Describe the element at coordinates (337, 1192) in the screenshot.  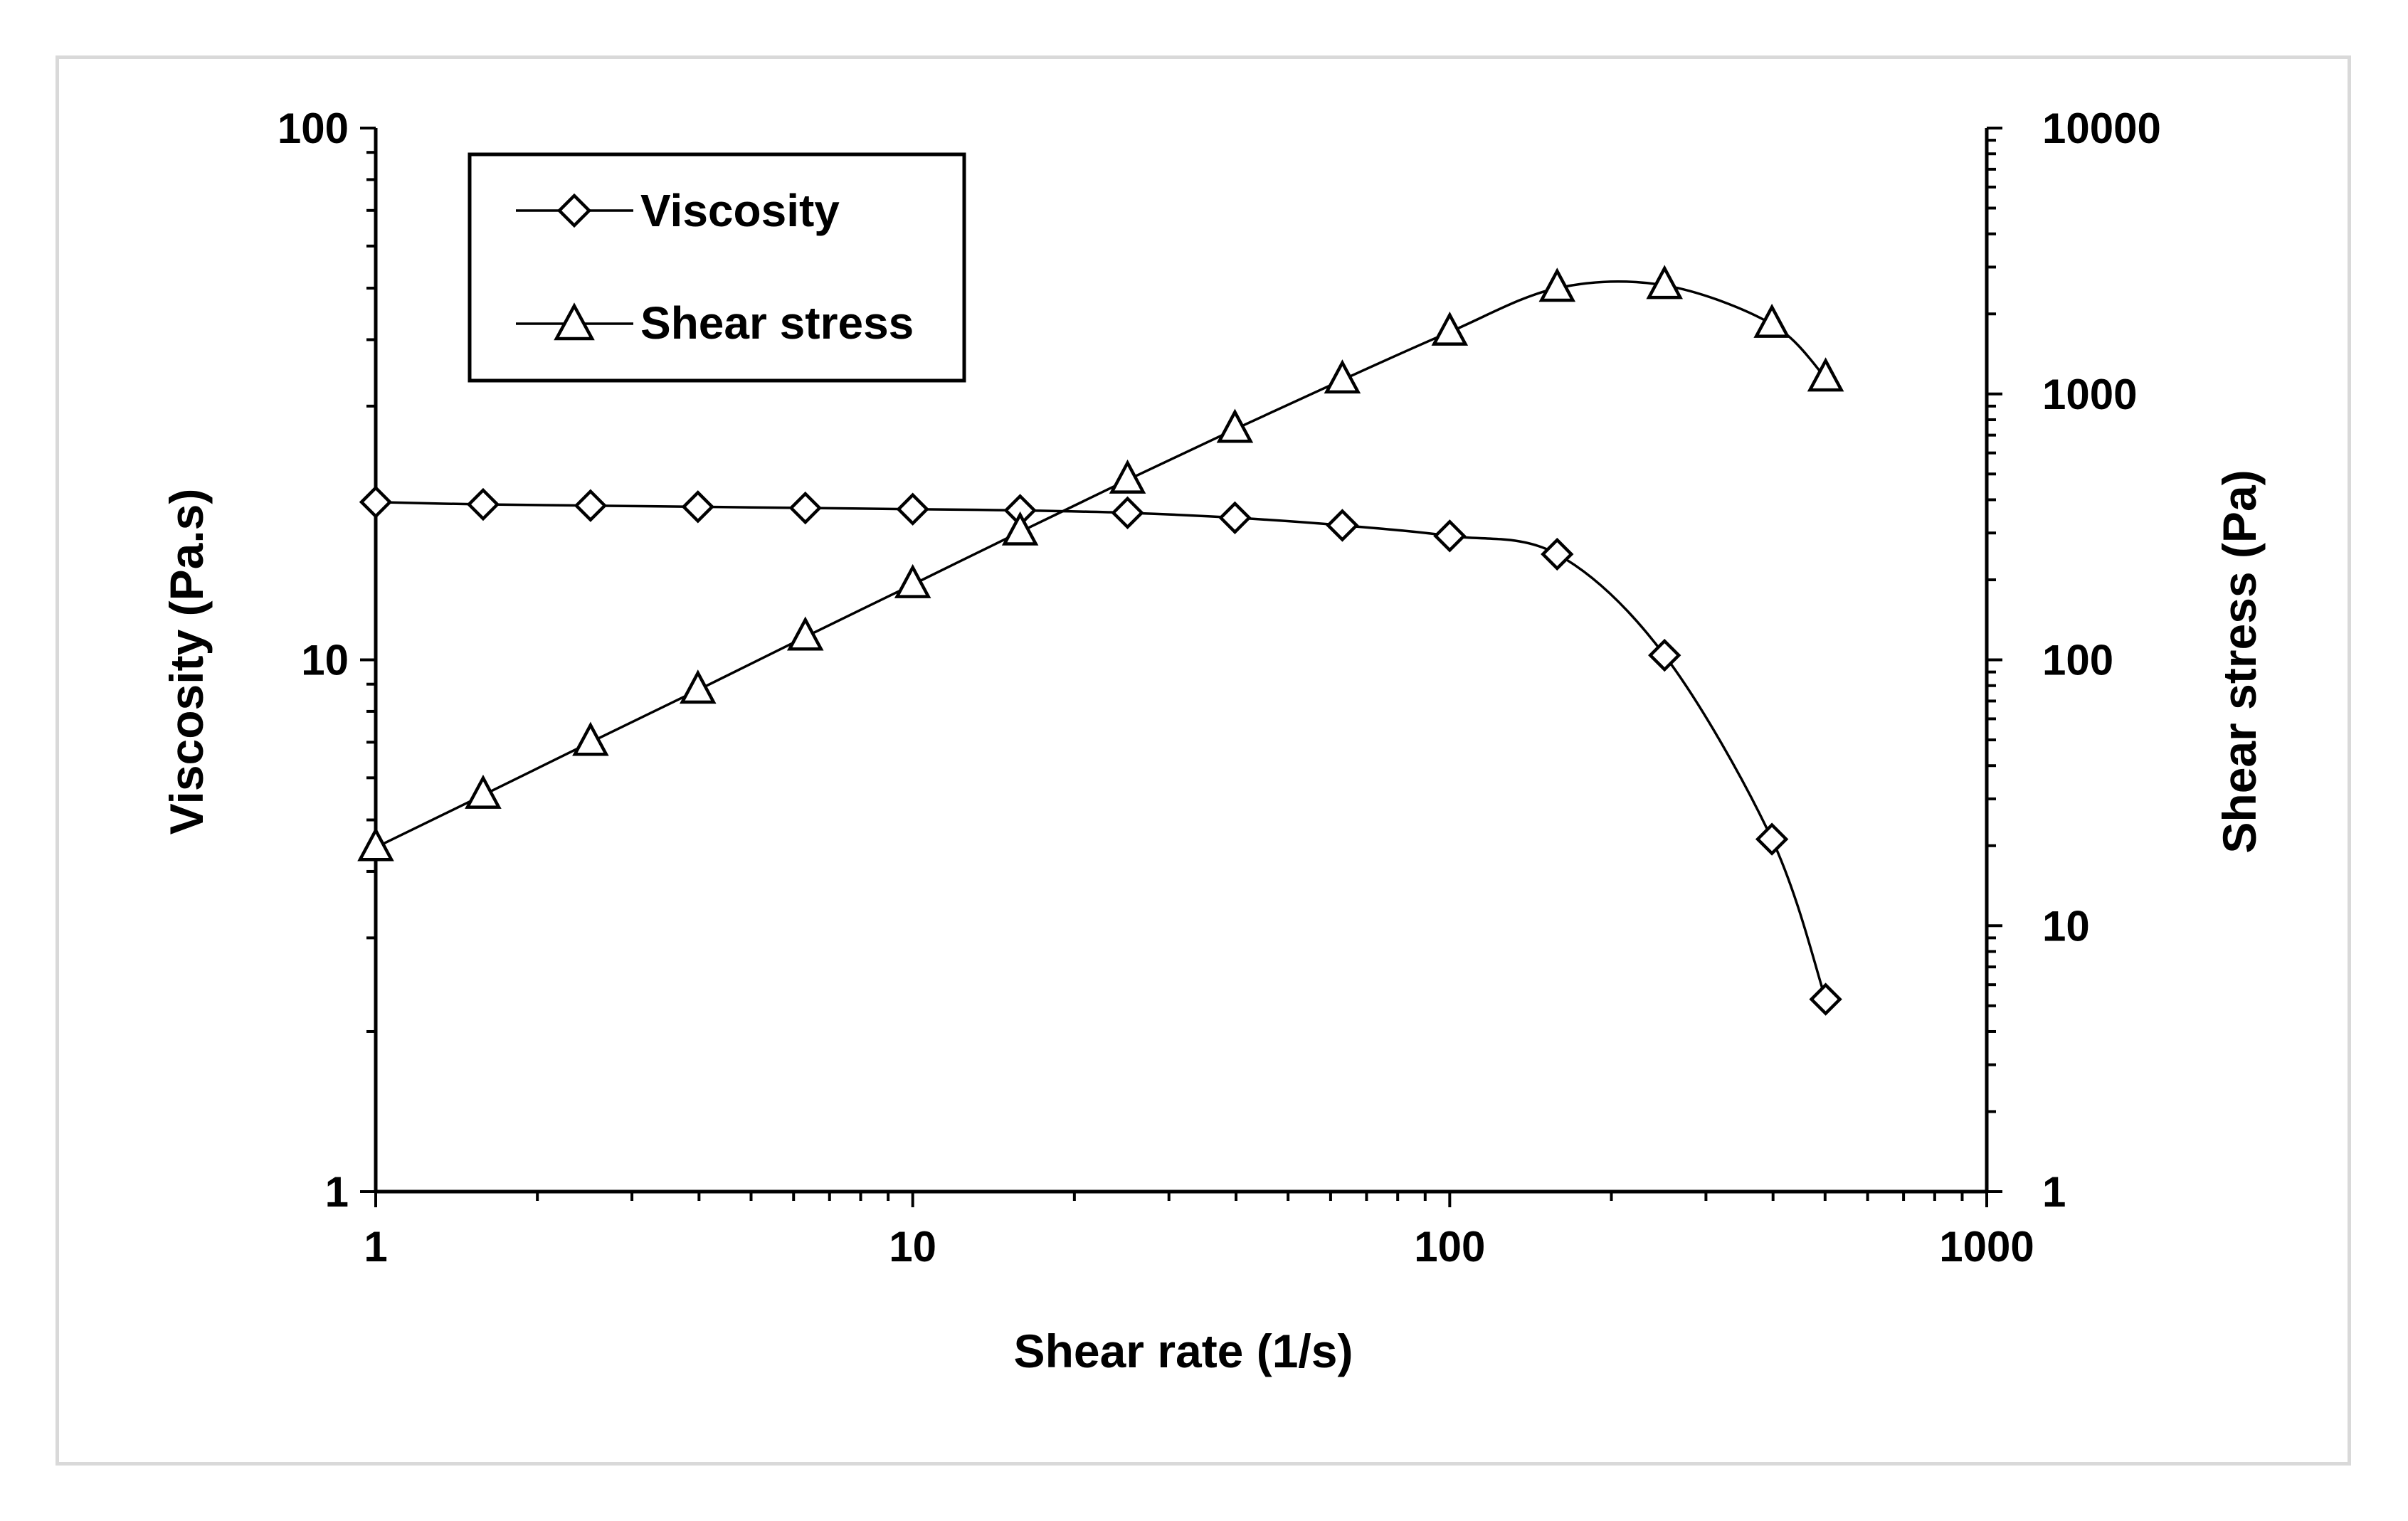
I see `y-tick-label: 1` at that location.